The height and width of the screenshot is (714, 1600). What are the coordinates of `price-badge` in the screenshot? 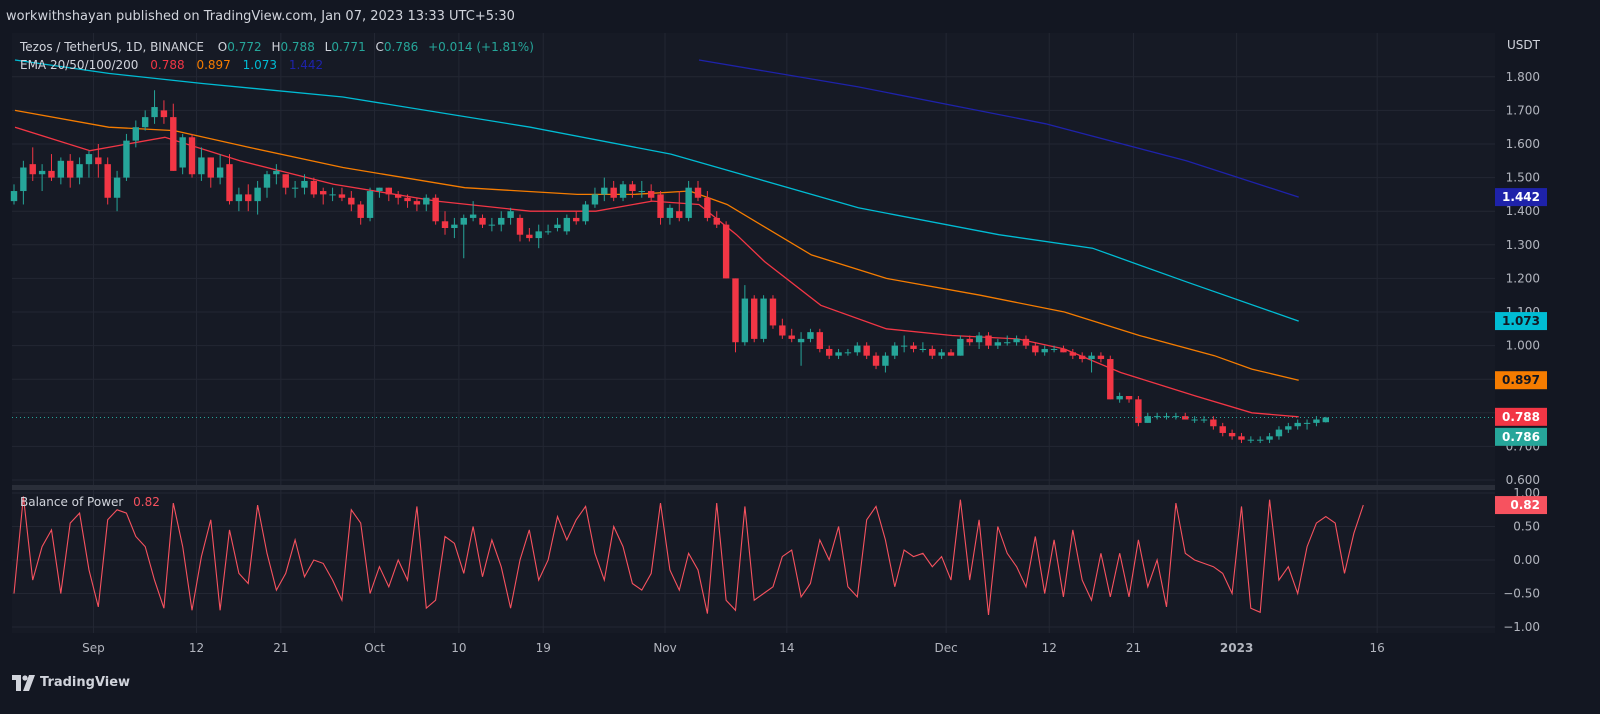 It's located at (1521, 380).